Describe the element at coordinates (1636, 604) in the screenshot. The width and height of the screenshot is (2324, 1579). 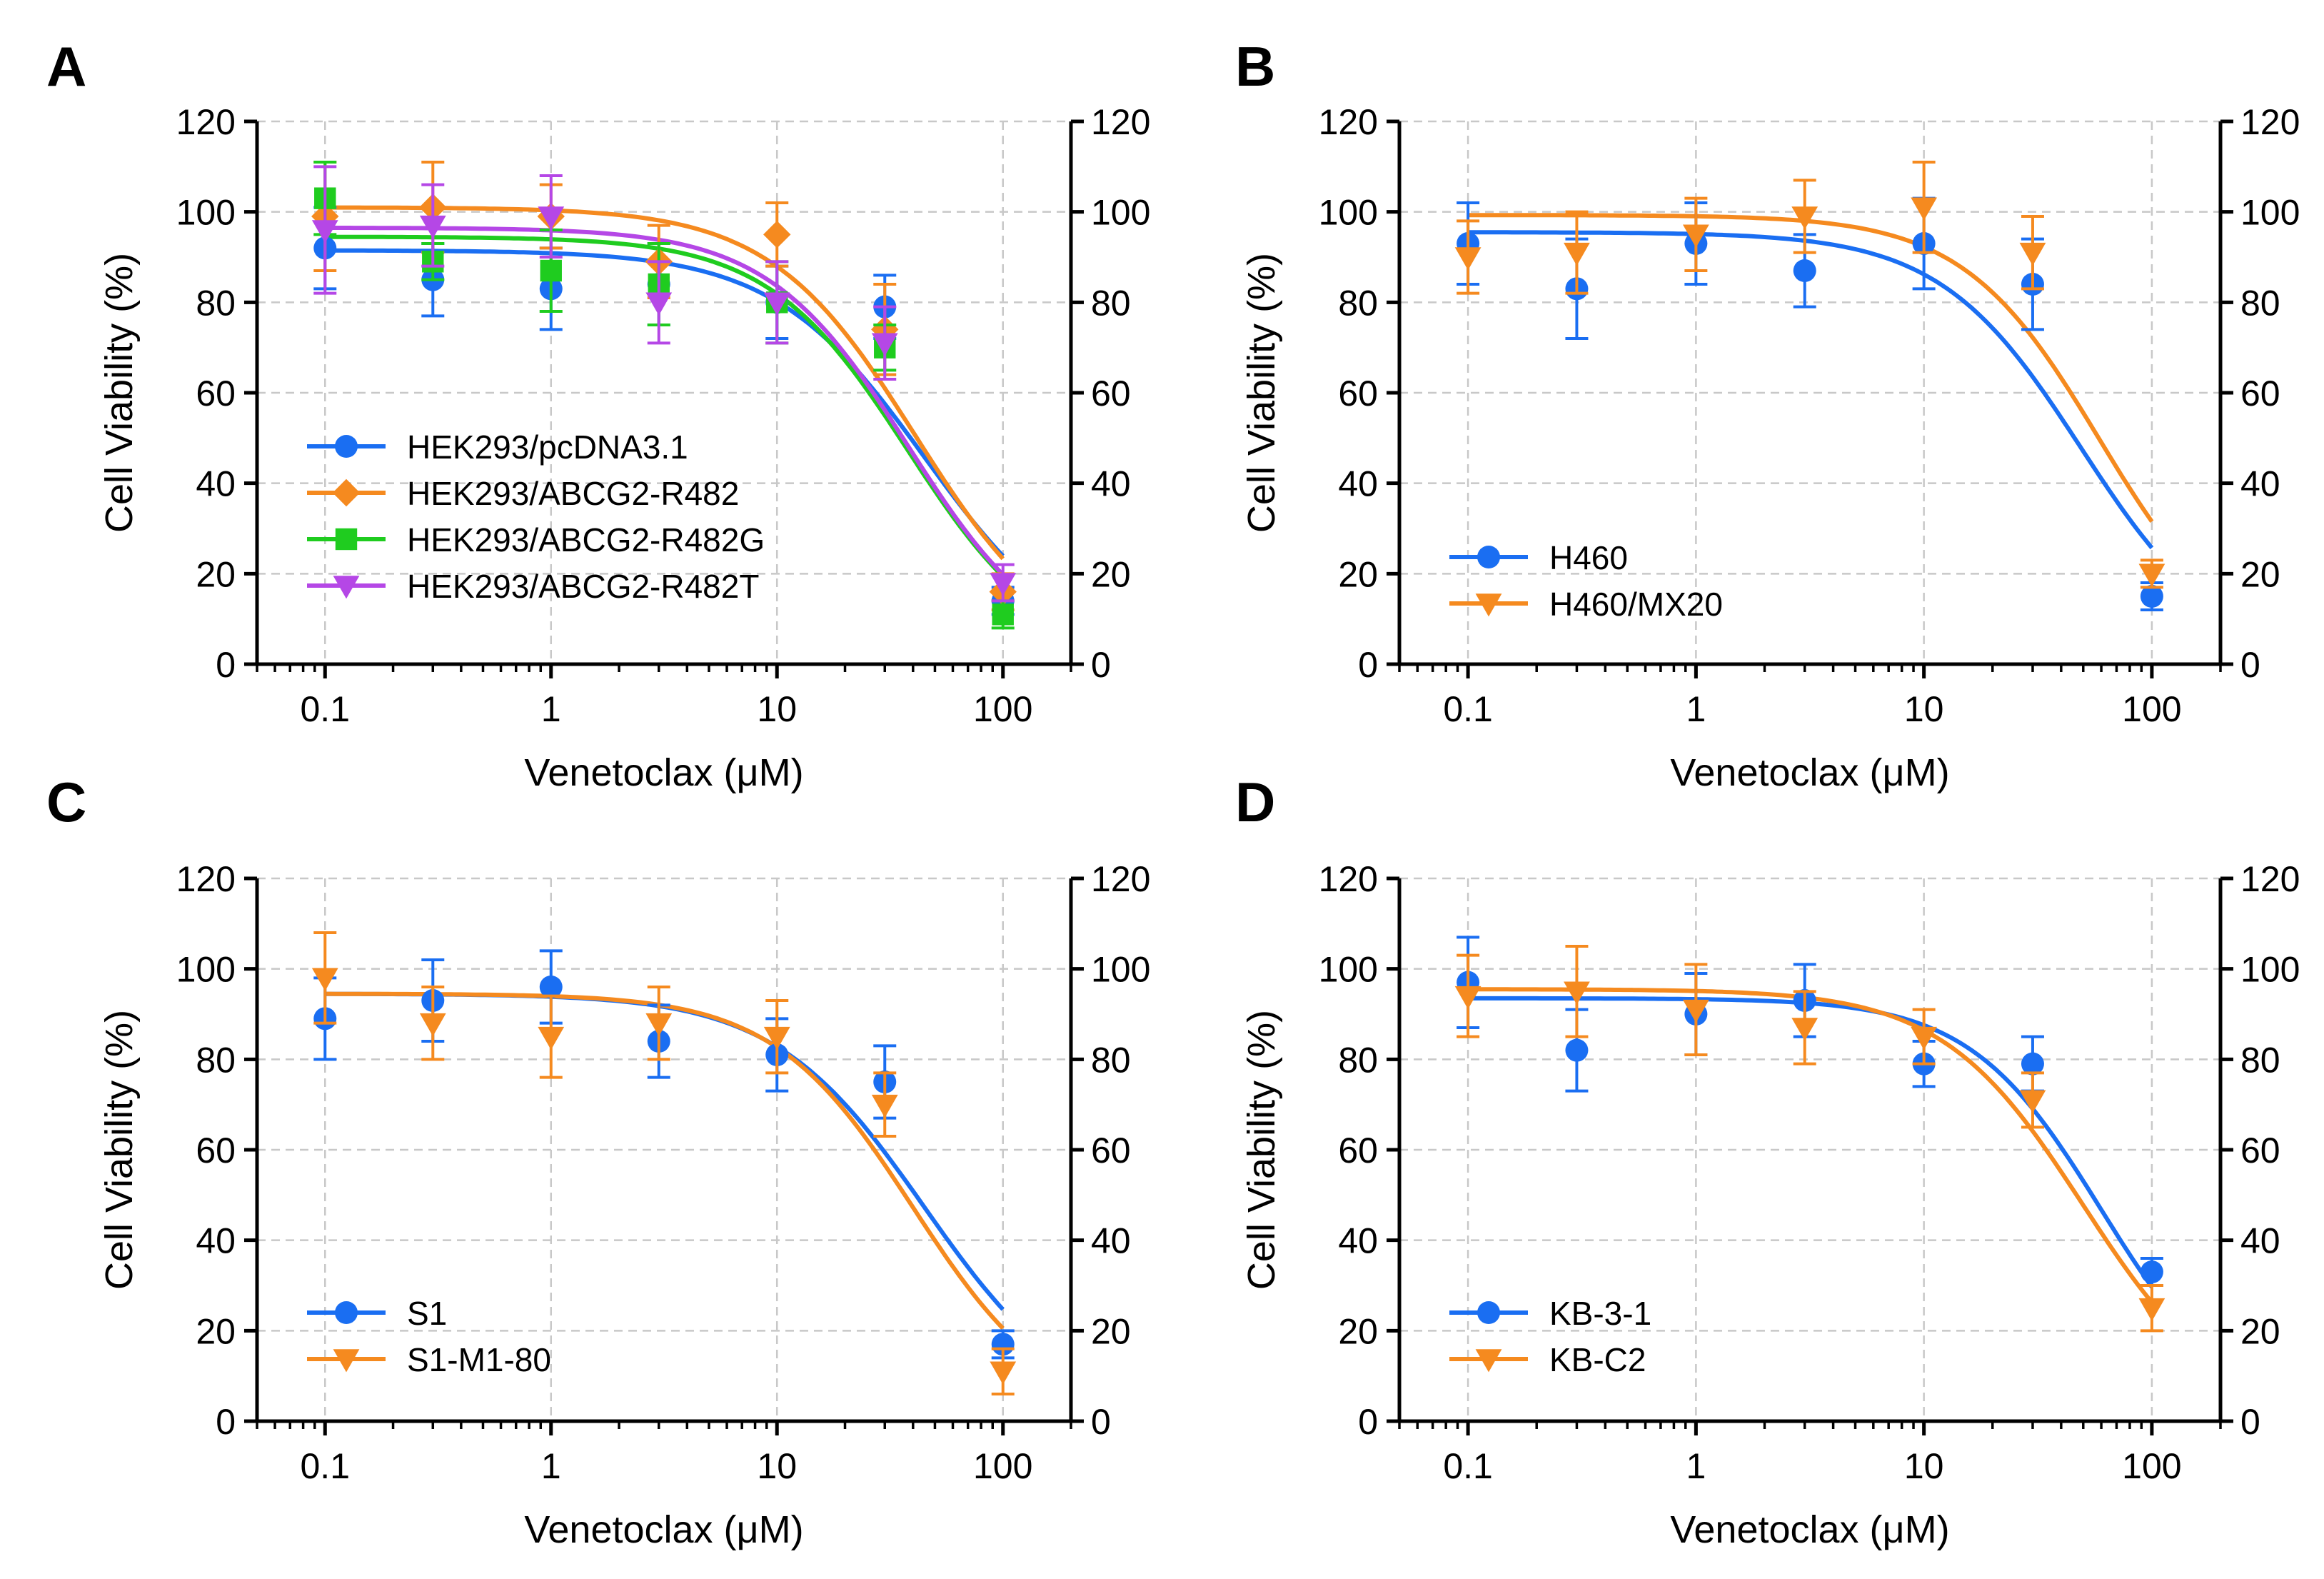
I see `legend-label: H460/MX20` at that location.